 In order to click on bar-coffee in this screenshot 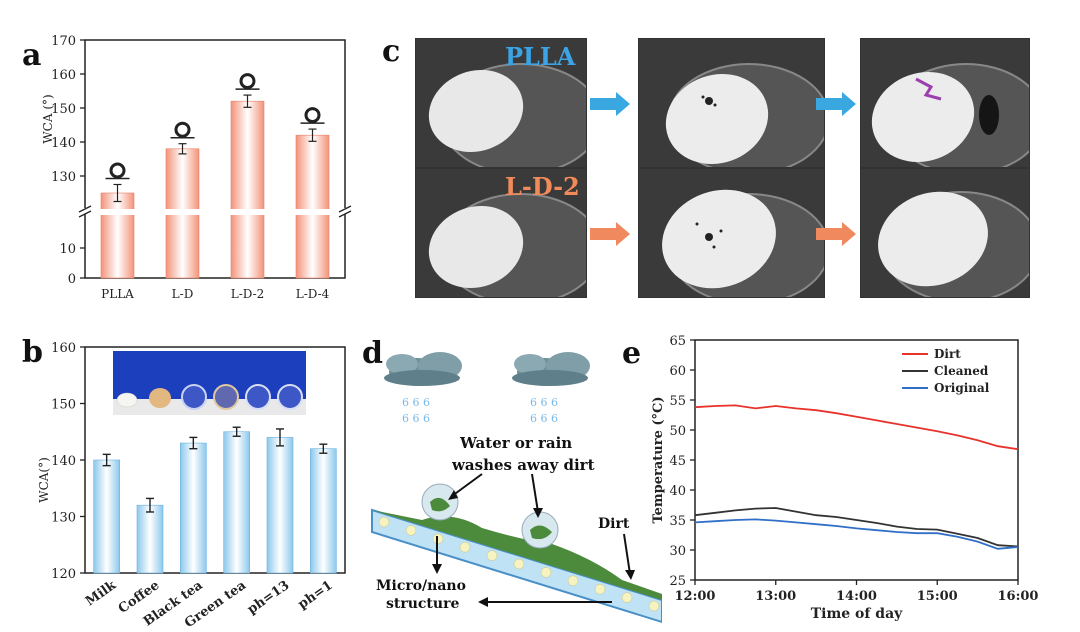, I will do `click(150, 539)`.